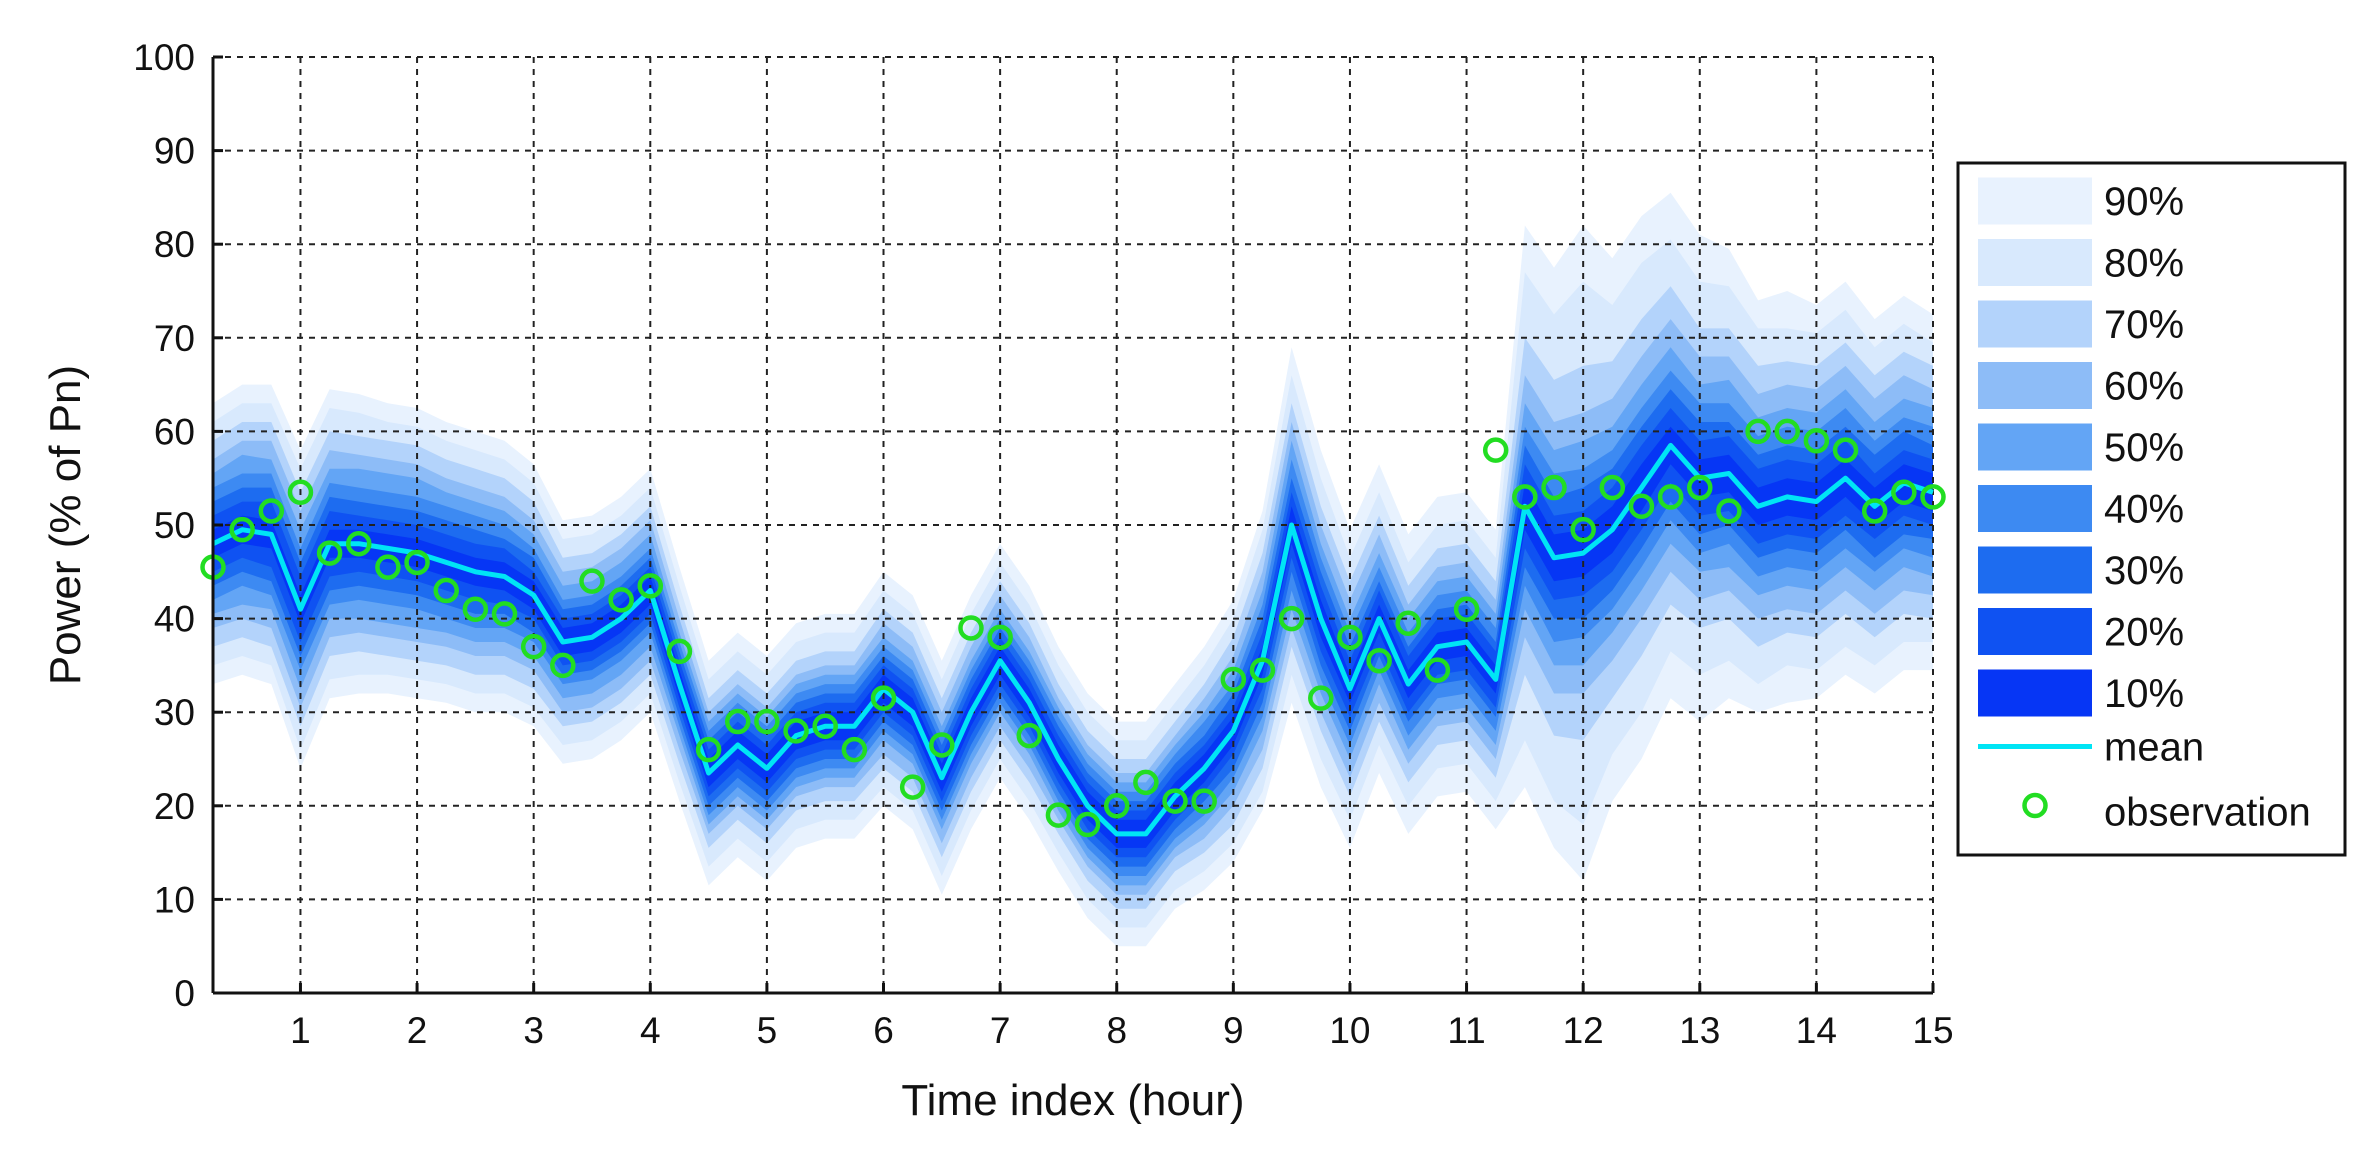 Image resolution: width=2378 pixels, height=1157 pixels. What do you see at coordinates (2144, 571) in the screenshot?
I see `legend-label: 30%` at bounding box center [2144, 571].